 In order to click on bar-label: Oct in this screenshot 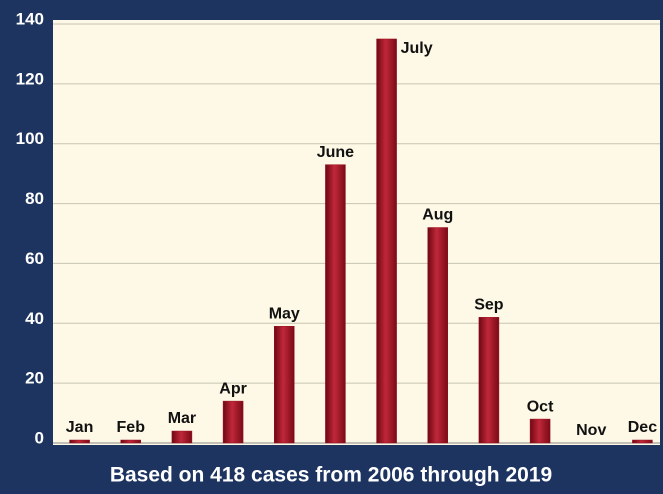, I will do `click(540, 406)`.